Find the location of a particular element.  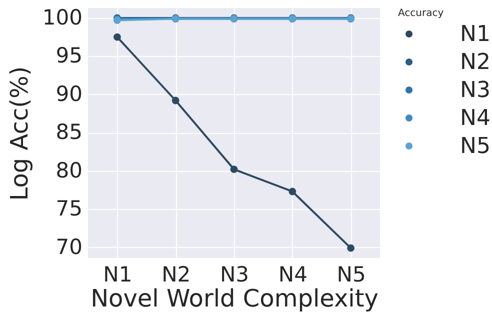

legend-label: N3 is located at coordinates (475, 90).